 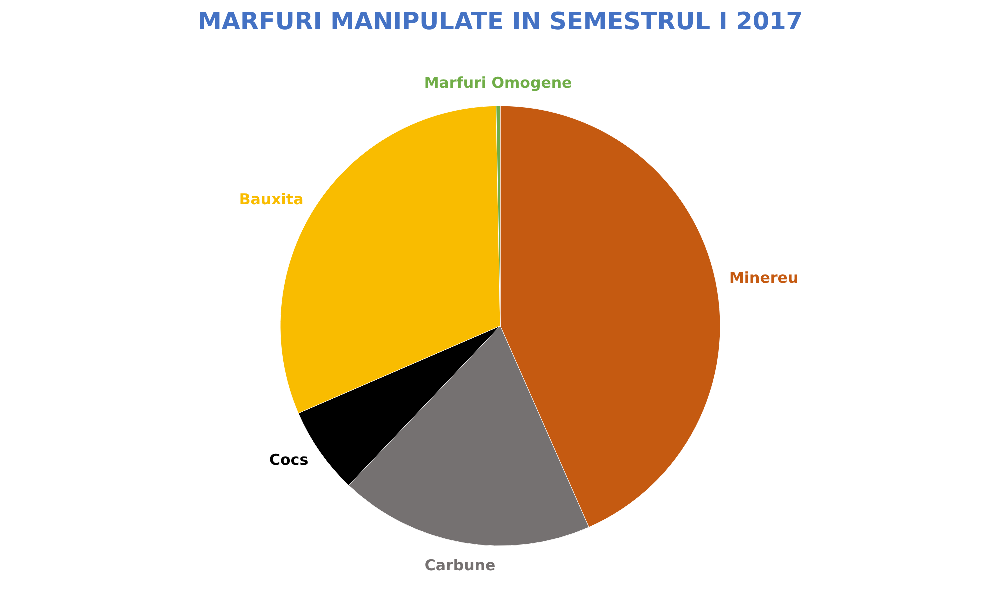 I want to click on slice-label: Bauxita, so click(x=271, y=199).